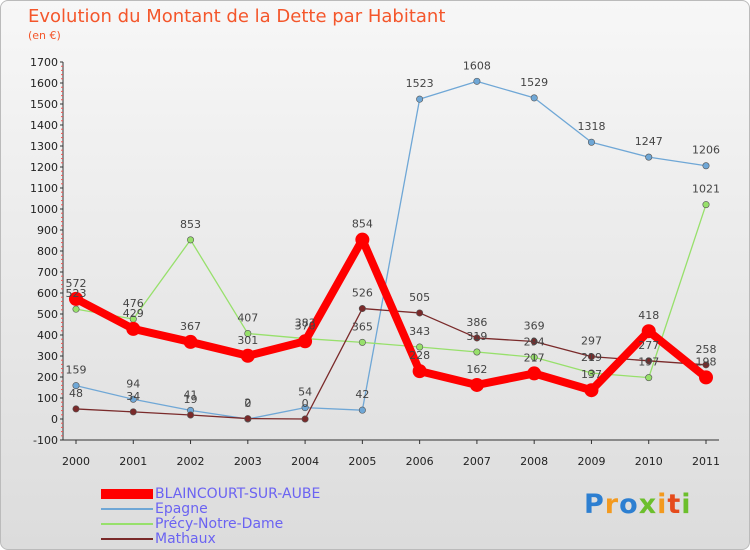  I want to click on y-tick-label: 1100, so click(44, 188).